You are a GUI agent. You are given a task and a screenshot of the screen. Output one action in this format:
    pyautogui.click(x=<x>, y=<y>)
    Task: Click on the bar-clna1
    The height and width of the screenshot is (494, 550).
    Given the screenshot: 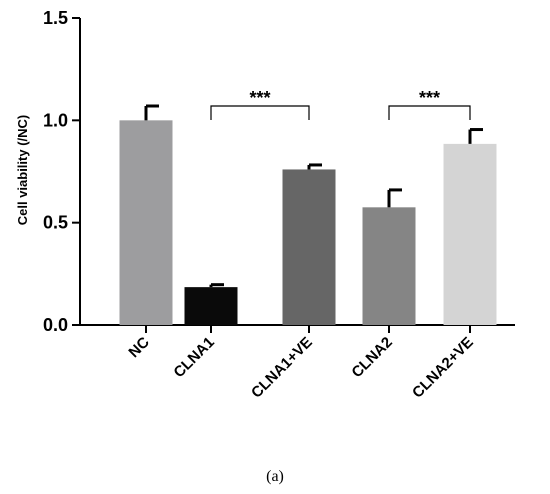 What is the action you would take?
    pyautogui.click(x=211, y=306)
    